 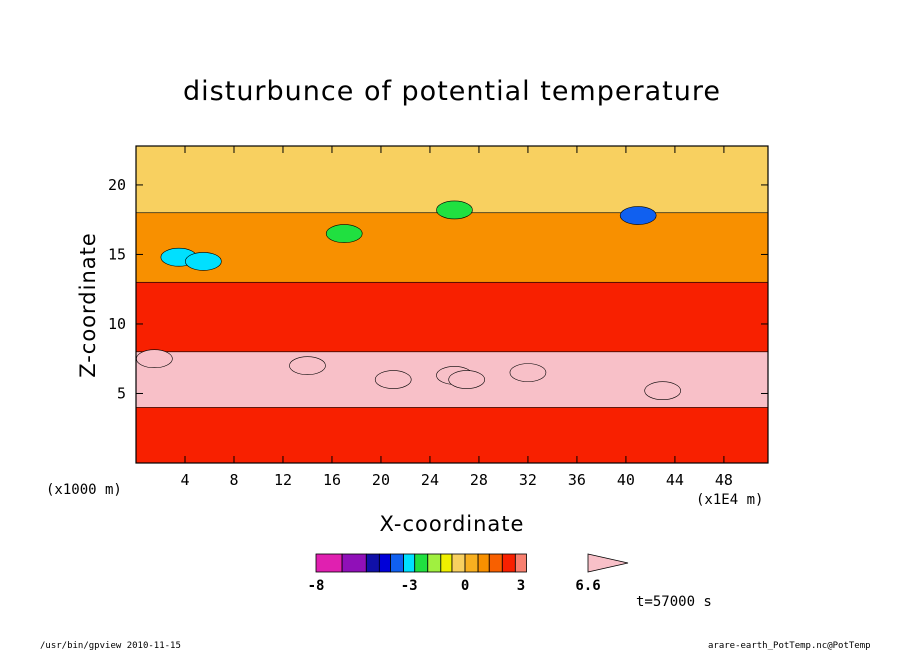 I want to click on colorbar-tick-label-3: 3, so click(x=521, y=586).